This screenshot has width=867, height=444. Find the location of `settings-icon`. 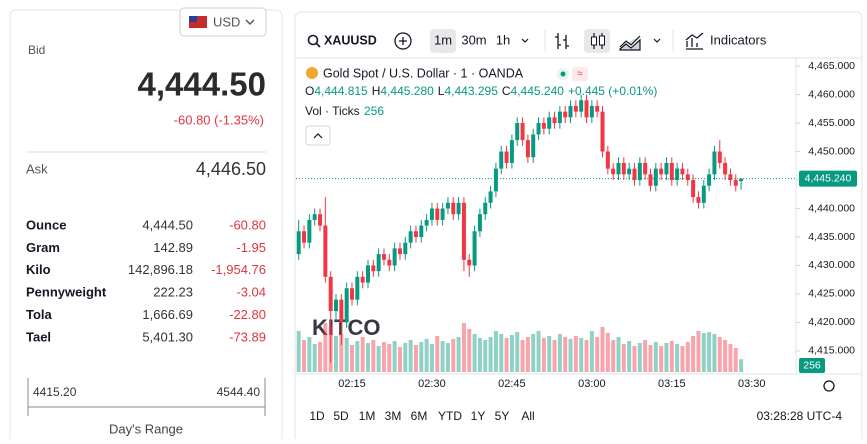

settings-icon is located at coordinates (829, 386).